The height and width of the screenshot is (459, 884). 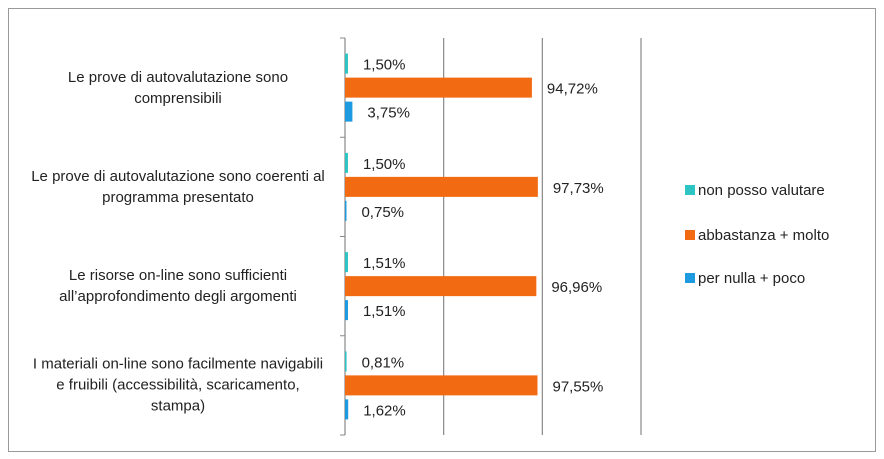 What do you see at coordinates (761, 190) in the screenshot?
I see `legend-label: non posso valutare` at bounding box center [761, 190].